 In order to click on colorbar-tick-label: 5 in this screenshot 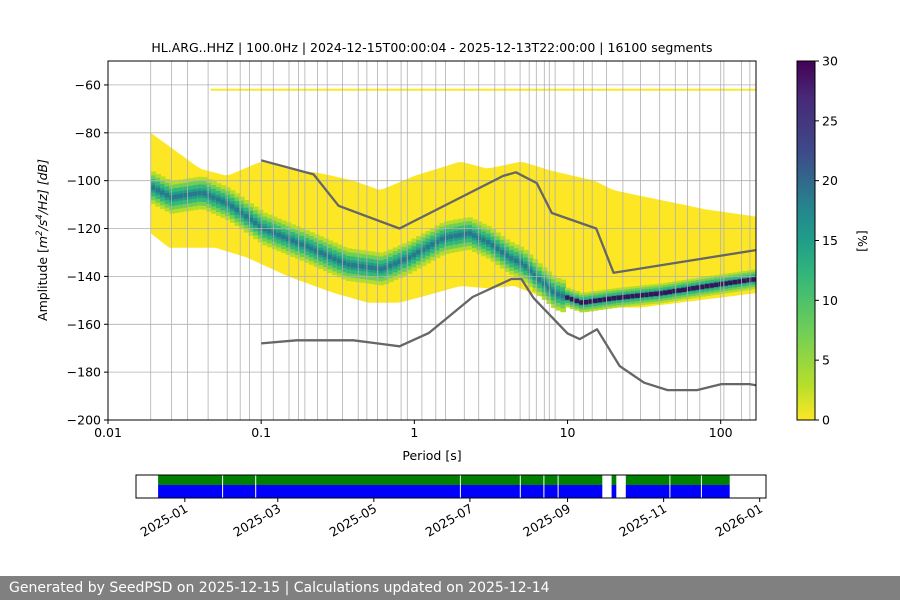, I will do `click(826, 360)`.